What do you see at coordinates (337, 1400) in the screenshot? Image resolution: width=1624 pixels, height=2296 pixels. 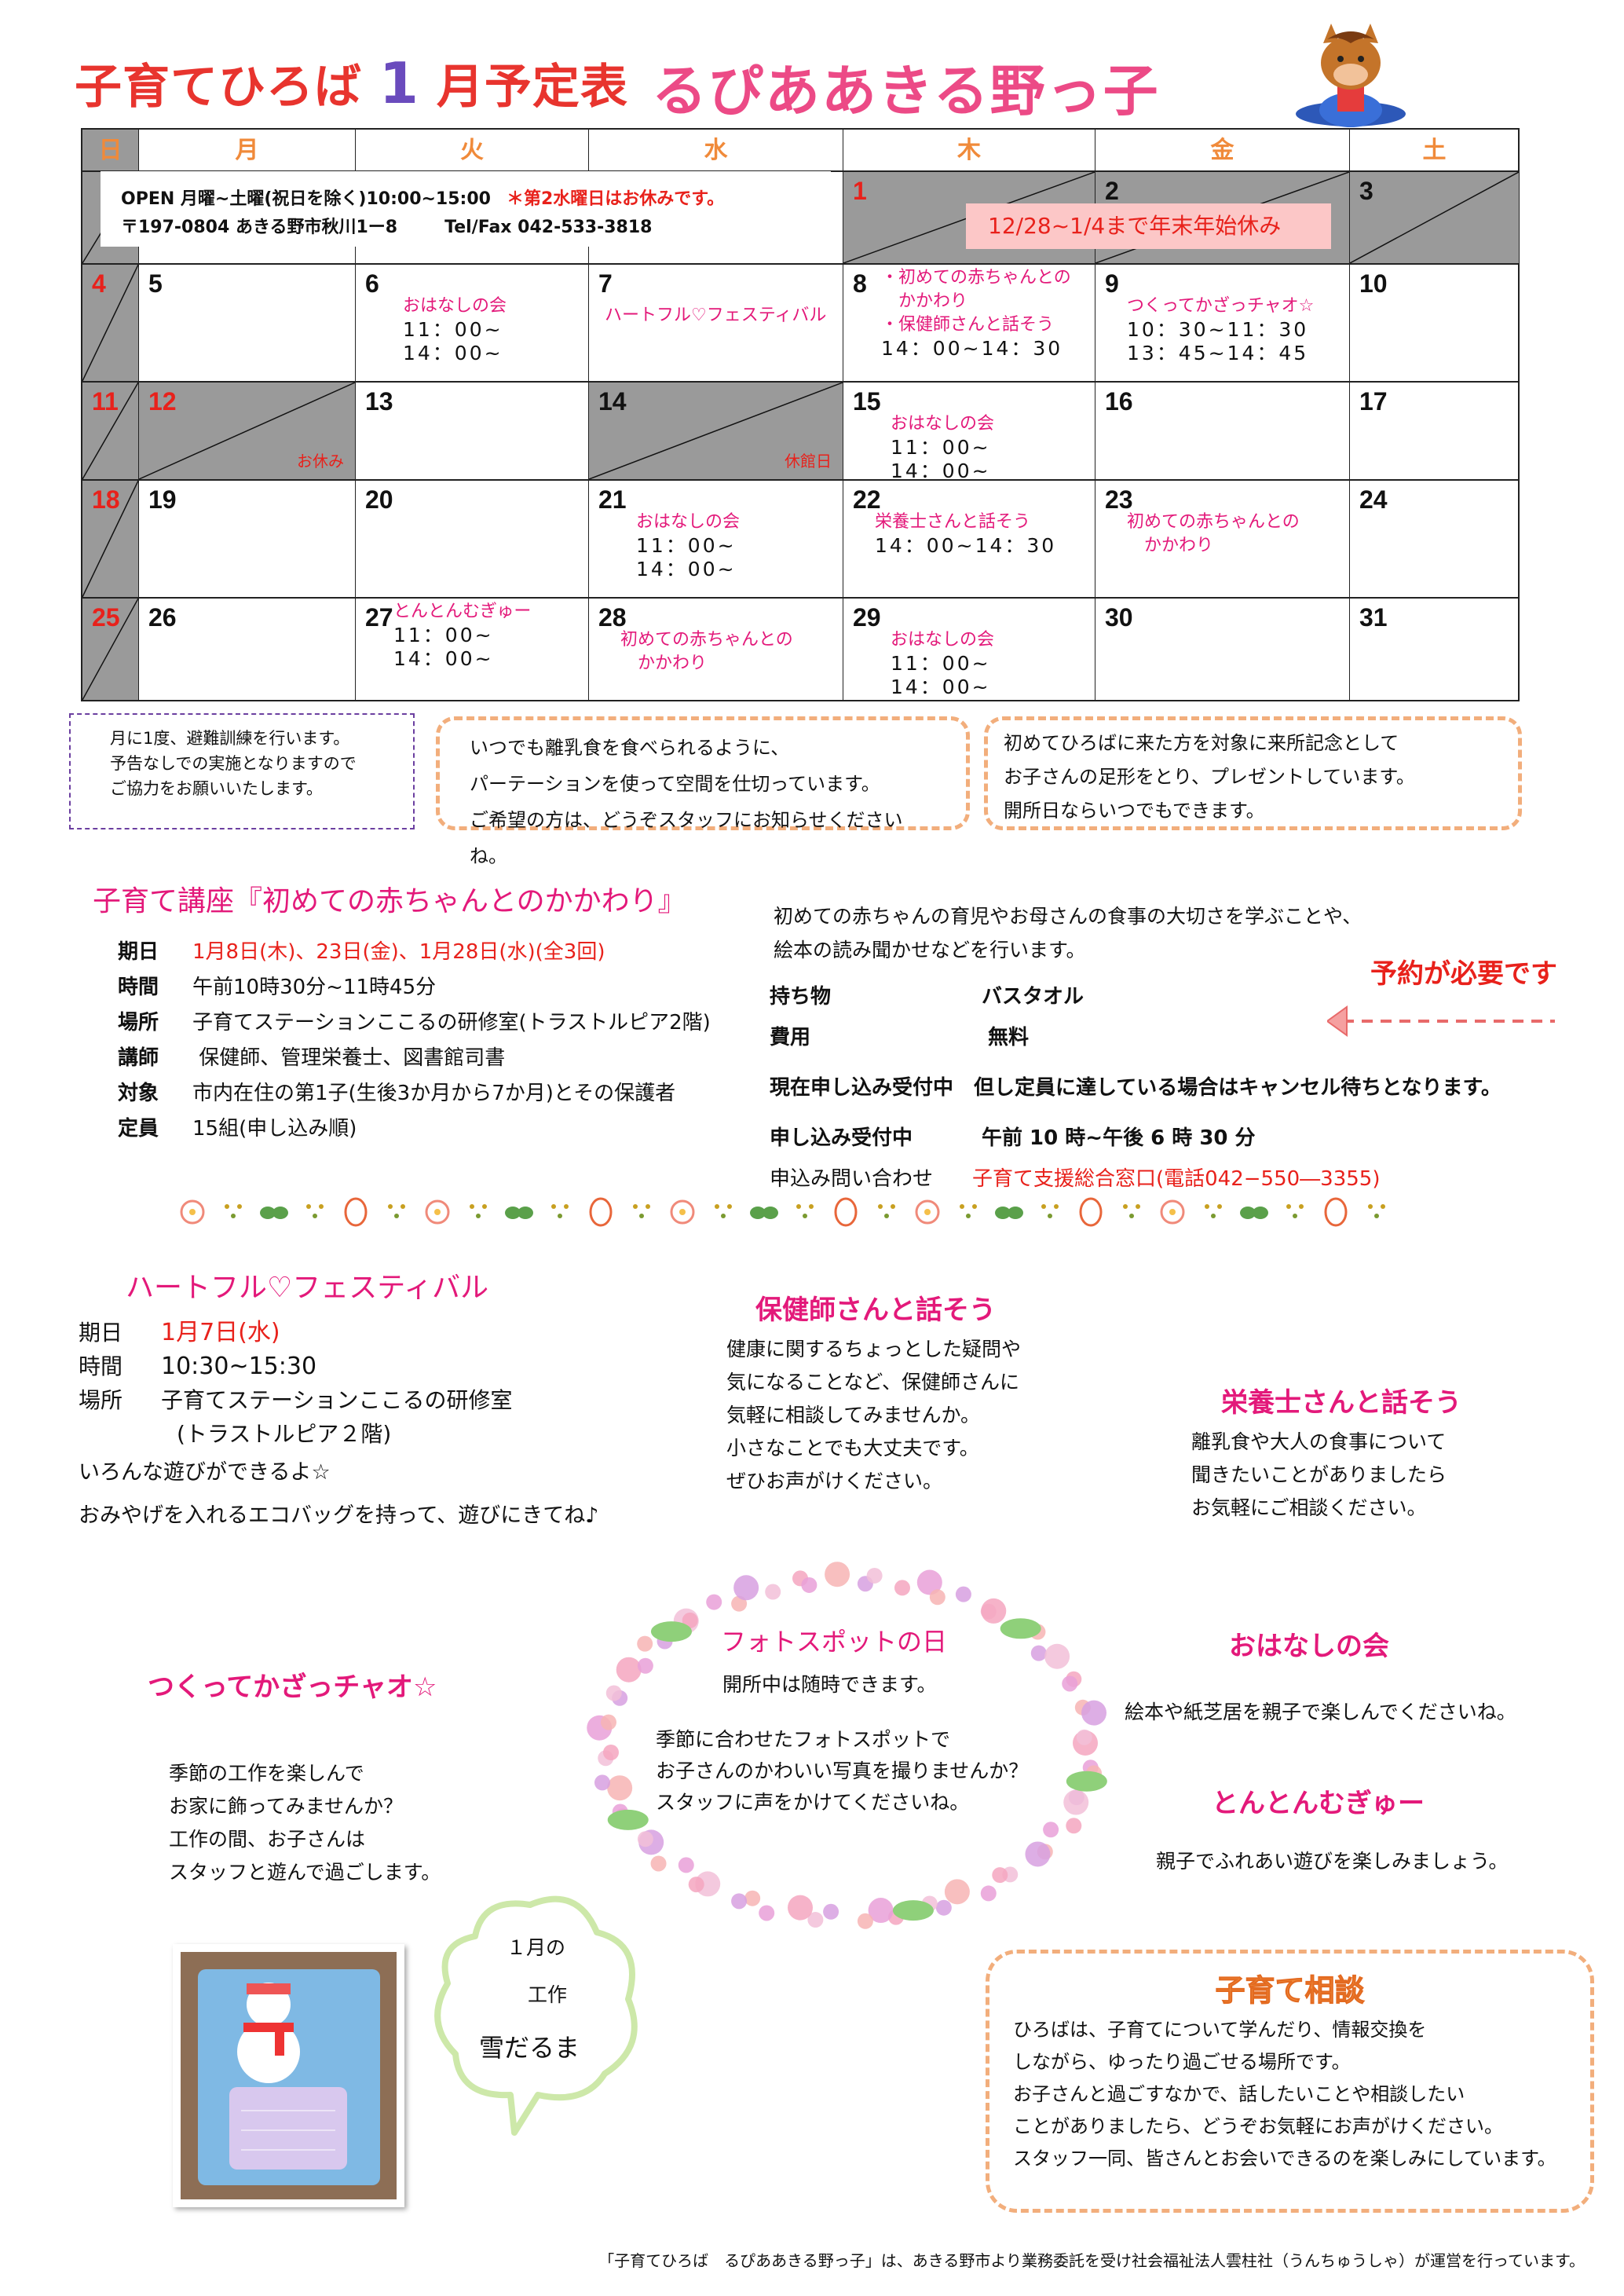 I see `place-value: 子育てステーションここるの研修室` at bounding box center [337, 1400].